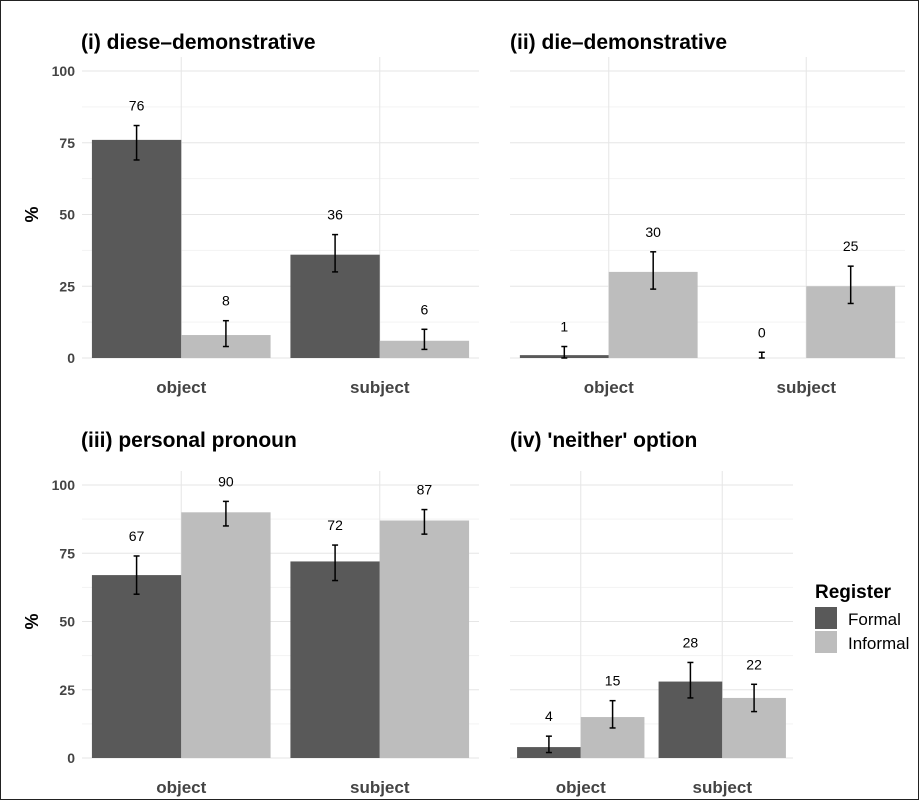 The height and width of the screenshot is (802, 921). Describe the element at coordinates (853, 592) in the screenshot. I see `legend-title: Register` at that location.